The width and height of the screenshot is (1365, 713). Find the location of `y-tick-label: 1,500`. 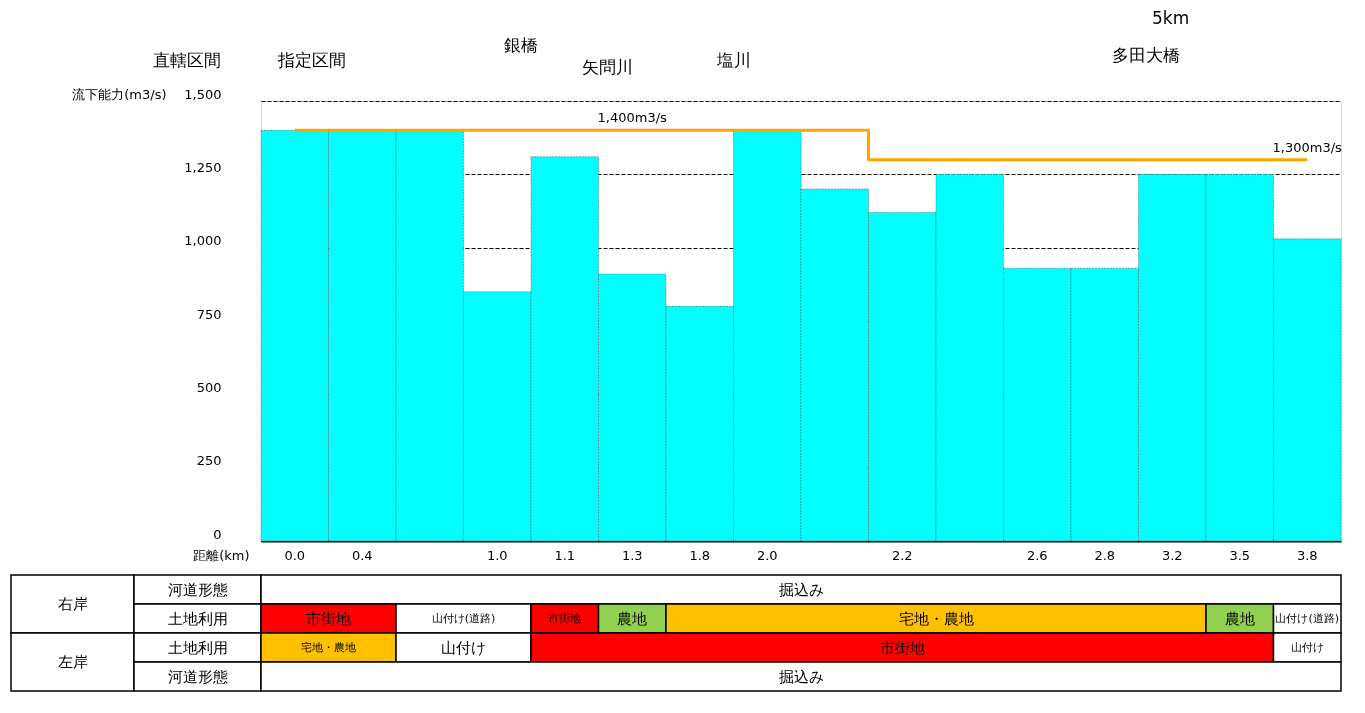

y-tick-label: 1,500 is located at coordinates (203, 94).